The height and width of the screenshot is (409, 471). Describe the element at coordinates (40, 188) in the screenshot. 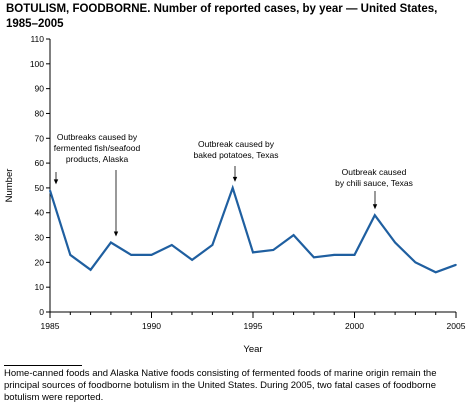

I see `y-tick-label: 50` at that location.